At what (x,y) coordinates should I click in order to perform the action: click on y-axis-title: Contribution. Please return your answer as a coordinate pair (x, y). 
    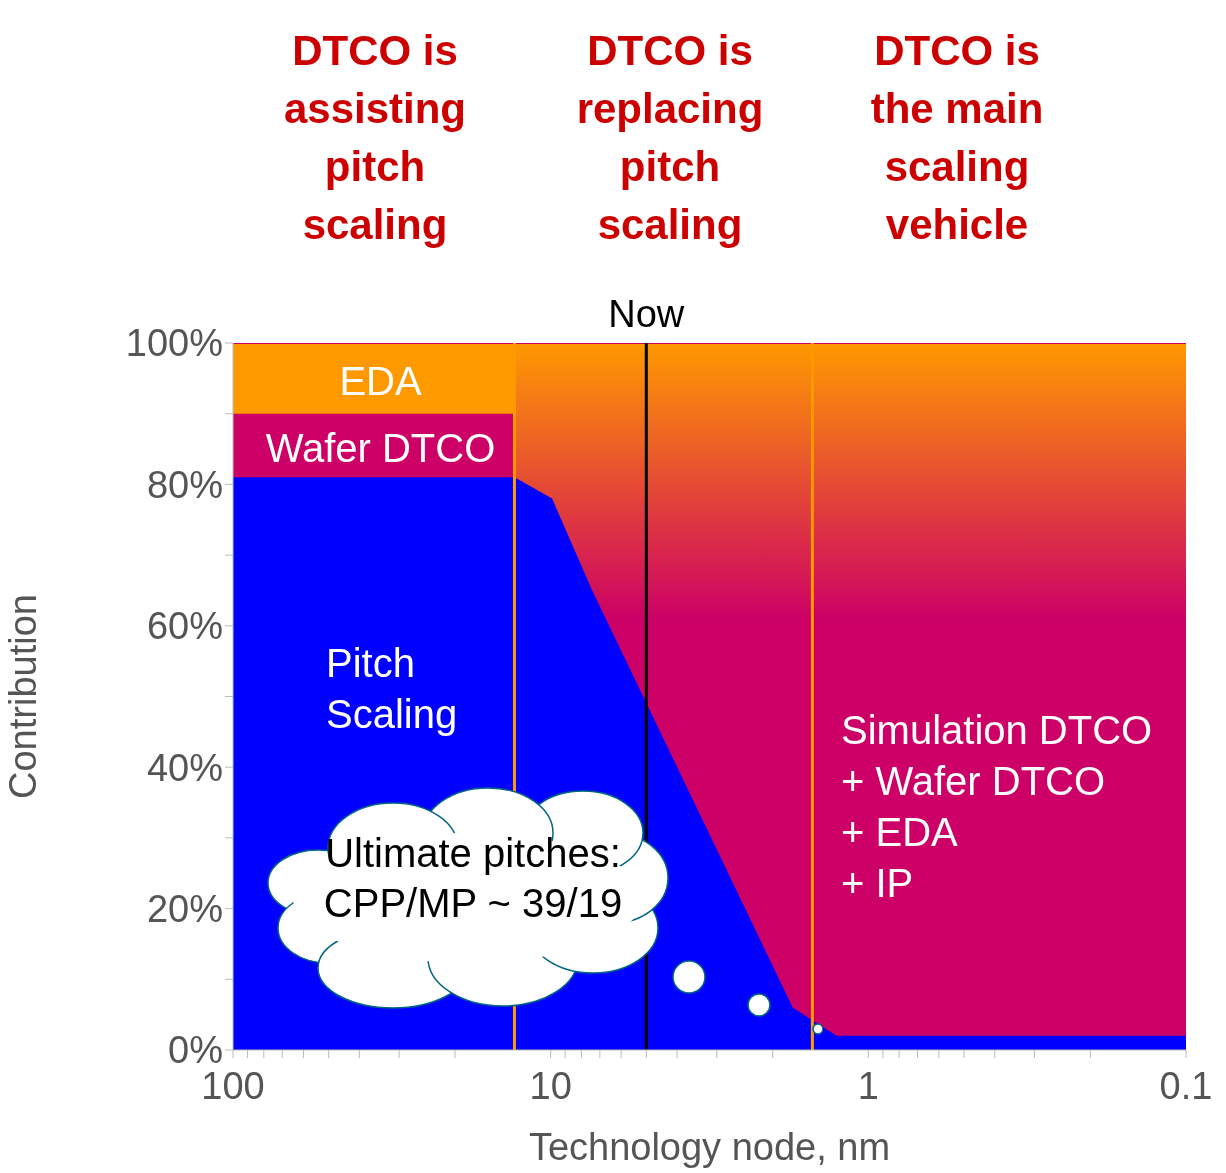
    Looking at the image, I should click on (23, 696).